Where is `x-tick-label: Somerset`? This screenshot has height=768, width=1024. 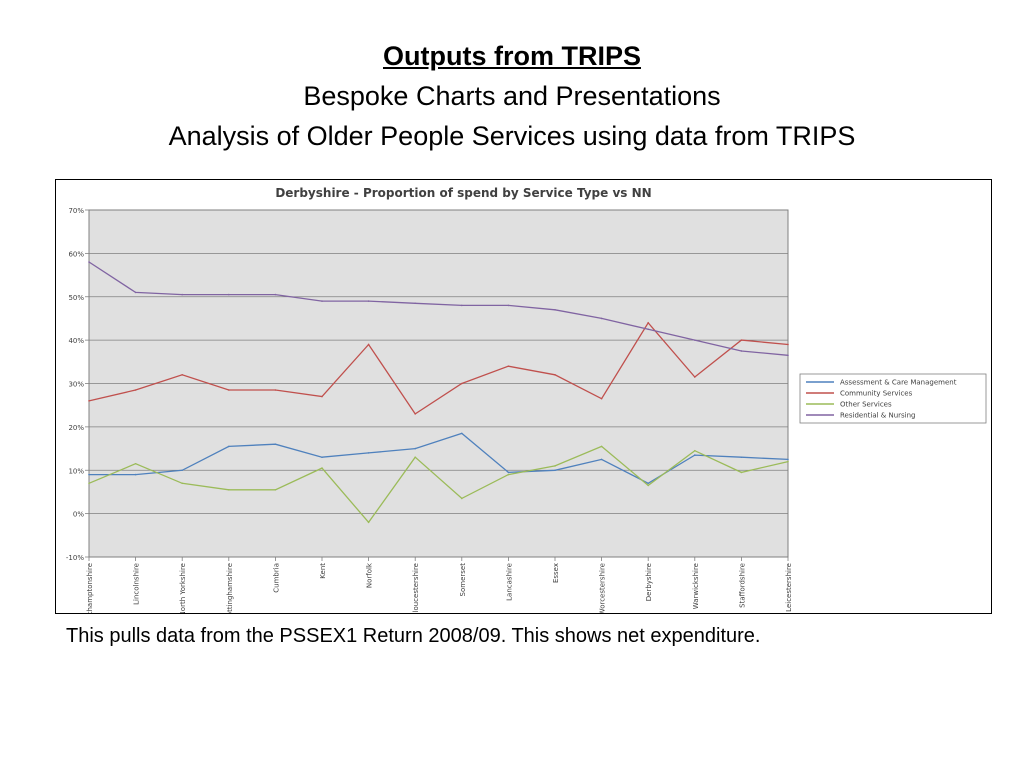 x-tick-label: Somerset is located at coordinates (463, 580).